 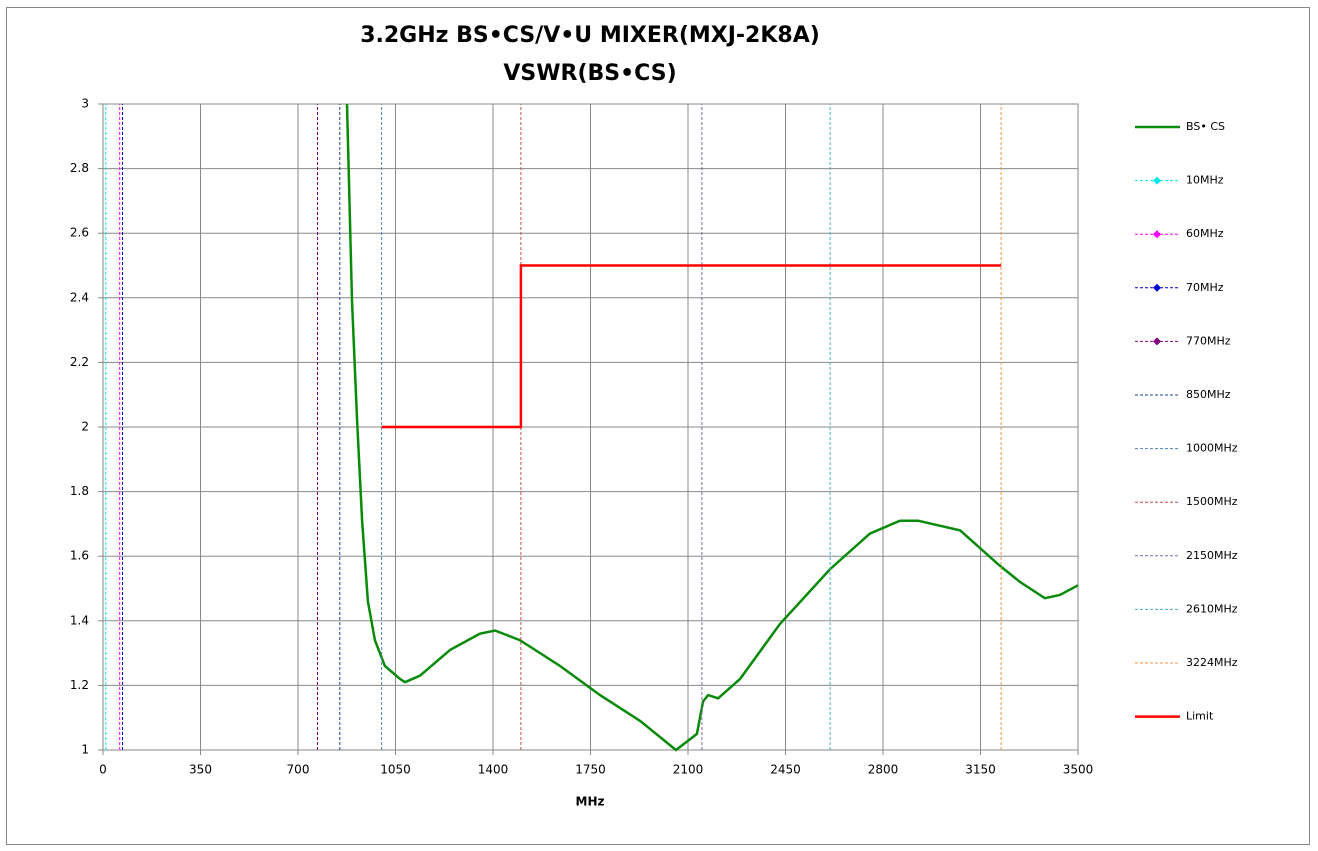 What do you see at coordinates (883, 770) in the screenshot?
I see `x-tick-label: 2800` at bounding box center [883, 770].